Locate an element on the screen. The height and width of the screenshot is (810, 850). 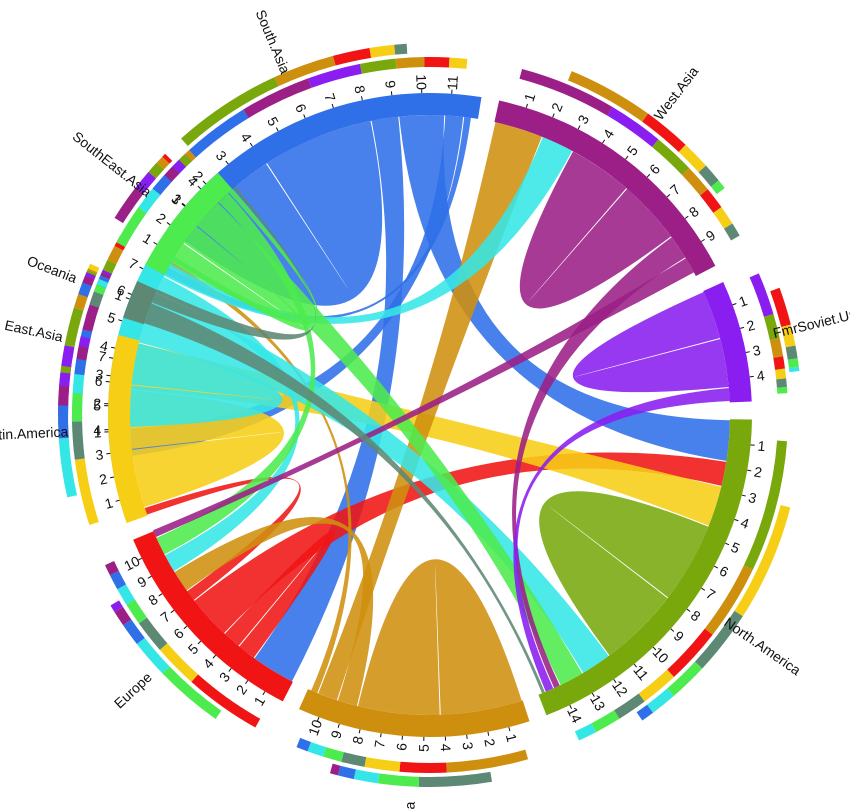
ribbon-southeast-asia-to-europe is located at coordinates (236, 374).